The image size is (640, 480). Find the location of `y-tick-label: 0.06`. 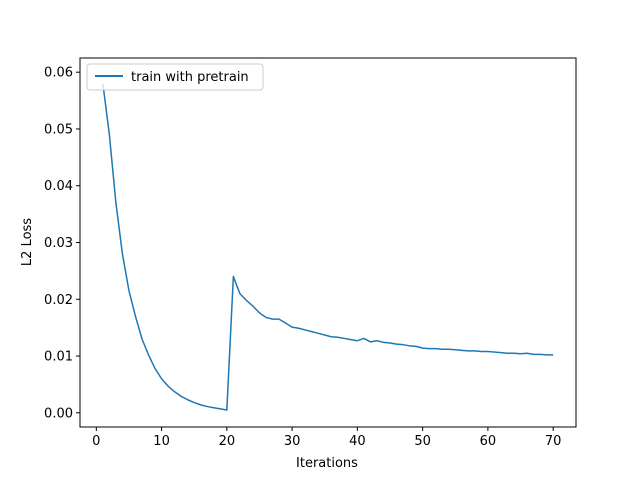

y-tick-label: 0.06 is located at coordinates (58, 73).